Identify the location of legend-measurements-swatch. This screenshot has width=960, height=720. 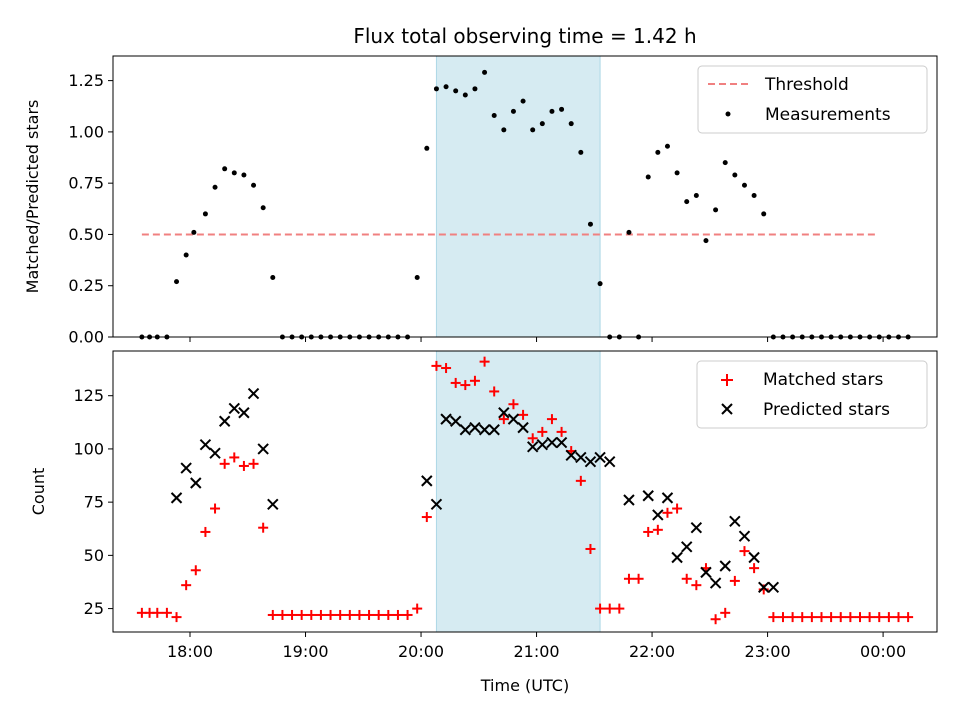
(728, 114).